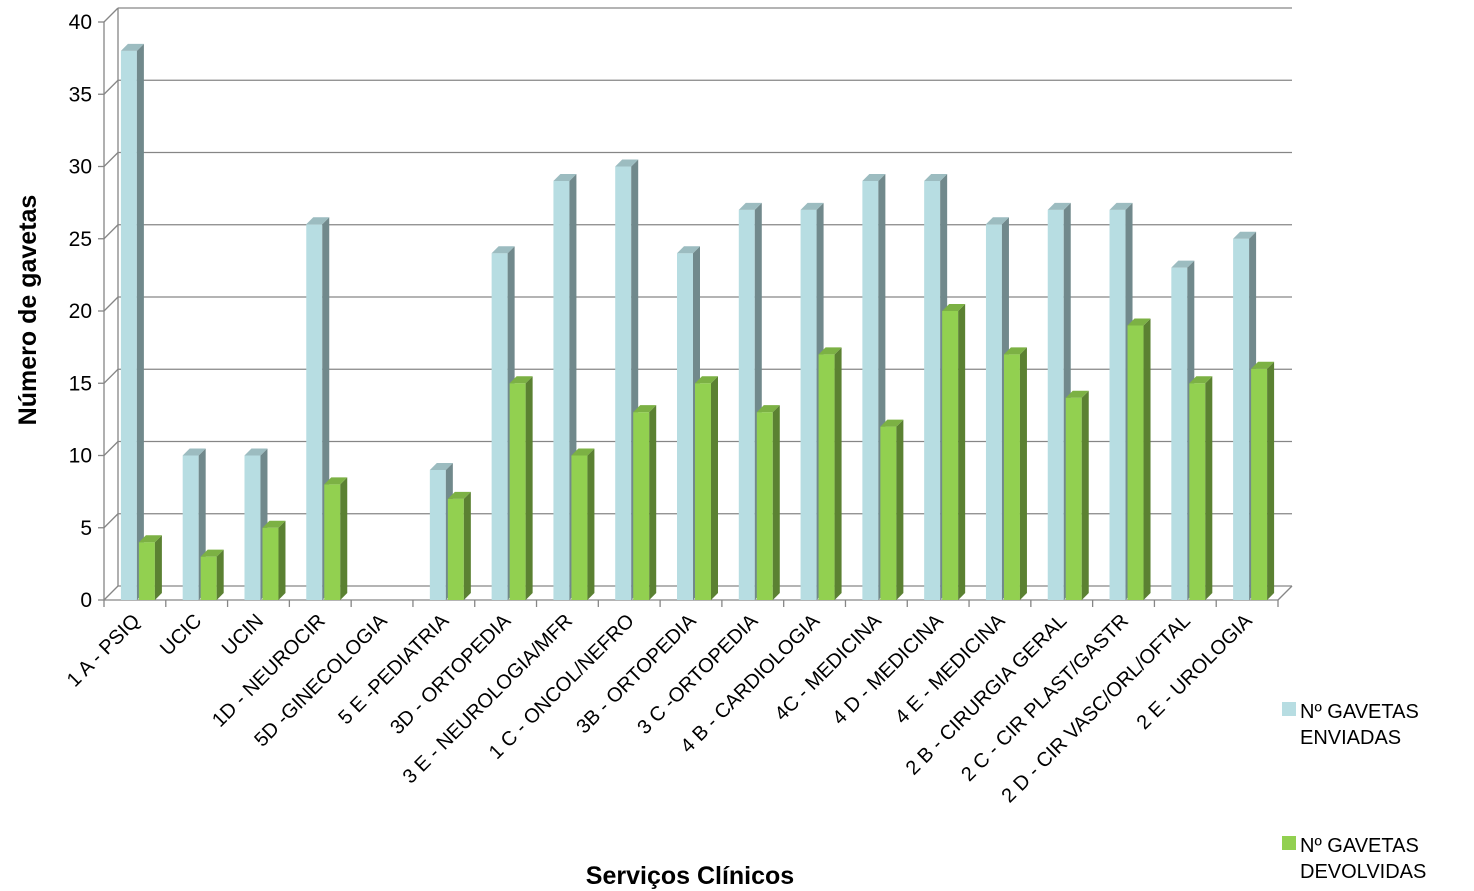  I want to click on x-tick-label: 1D - NEUROCIR, so click(269, 671).